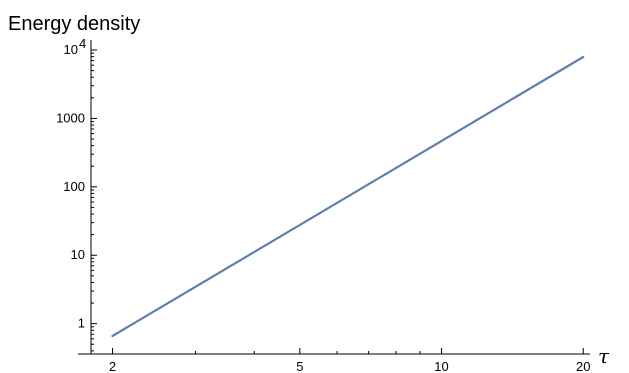  I want to click on x-tick-label: 2, so click(112, 366).